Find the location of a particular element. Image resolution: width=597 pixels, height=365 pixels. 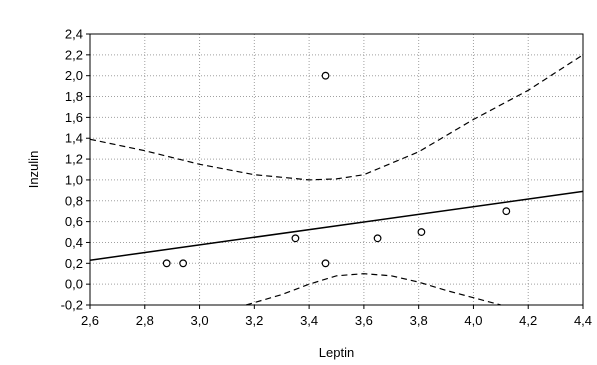

y-tick-label: 1,6 is located at coordinates (74, 117).